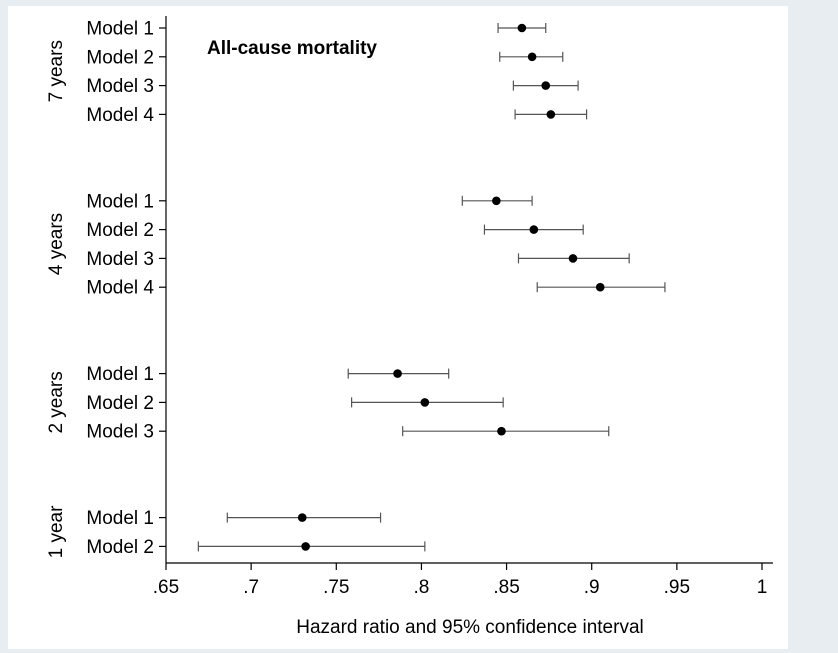 This screenshot has width=838, height=653. I want to click on x-tick-label: .85, so click(506, 587).